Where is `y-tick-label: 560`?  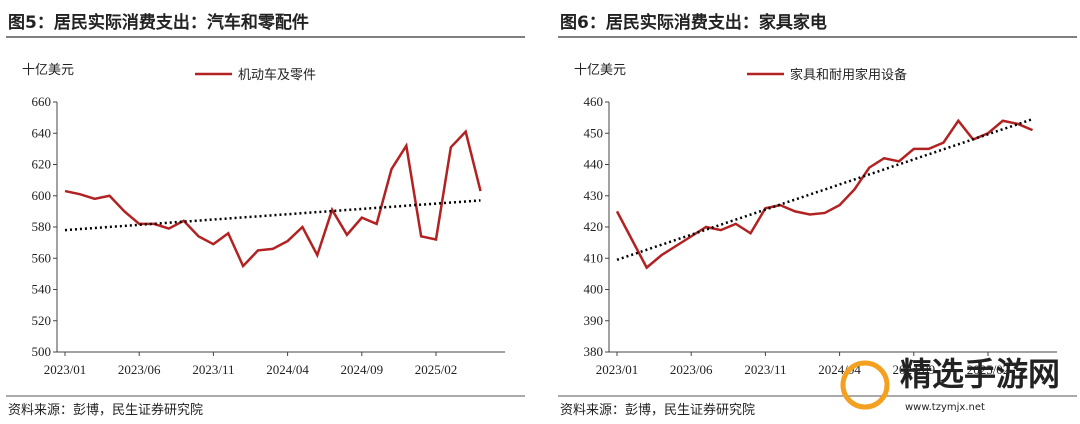
y-tick-label: 560 is located at coordinates (42, 257).